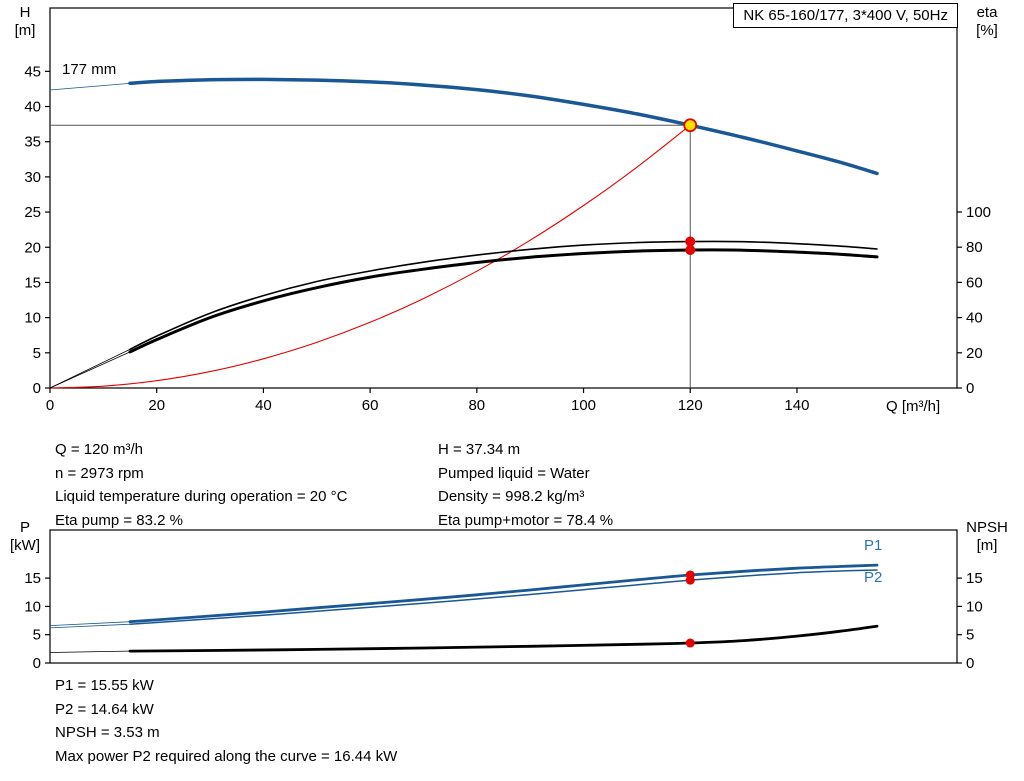 This screenshot has height=781, width=1024. I want to click on series-head-curve, so click(503, 126).